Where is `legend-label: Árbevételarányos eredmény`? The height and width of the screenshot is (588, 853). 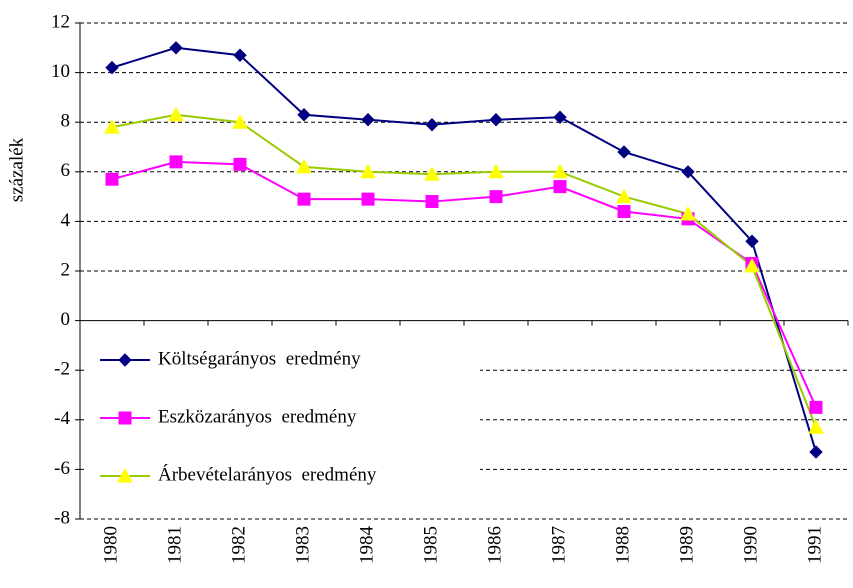
legend-label: Árbevételarányos eredmény is located at coordinates (267, 474).